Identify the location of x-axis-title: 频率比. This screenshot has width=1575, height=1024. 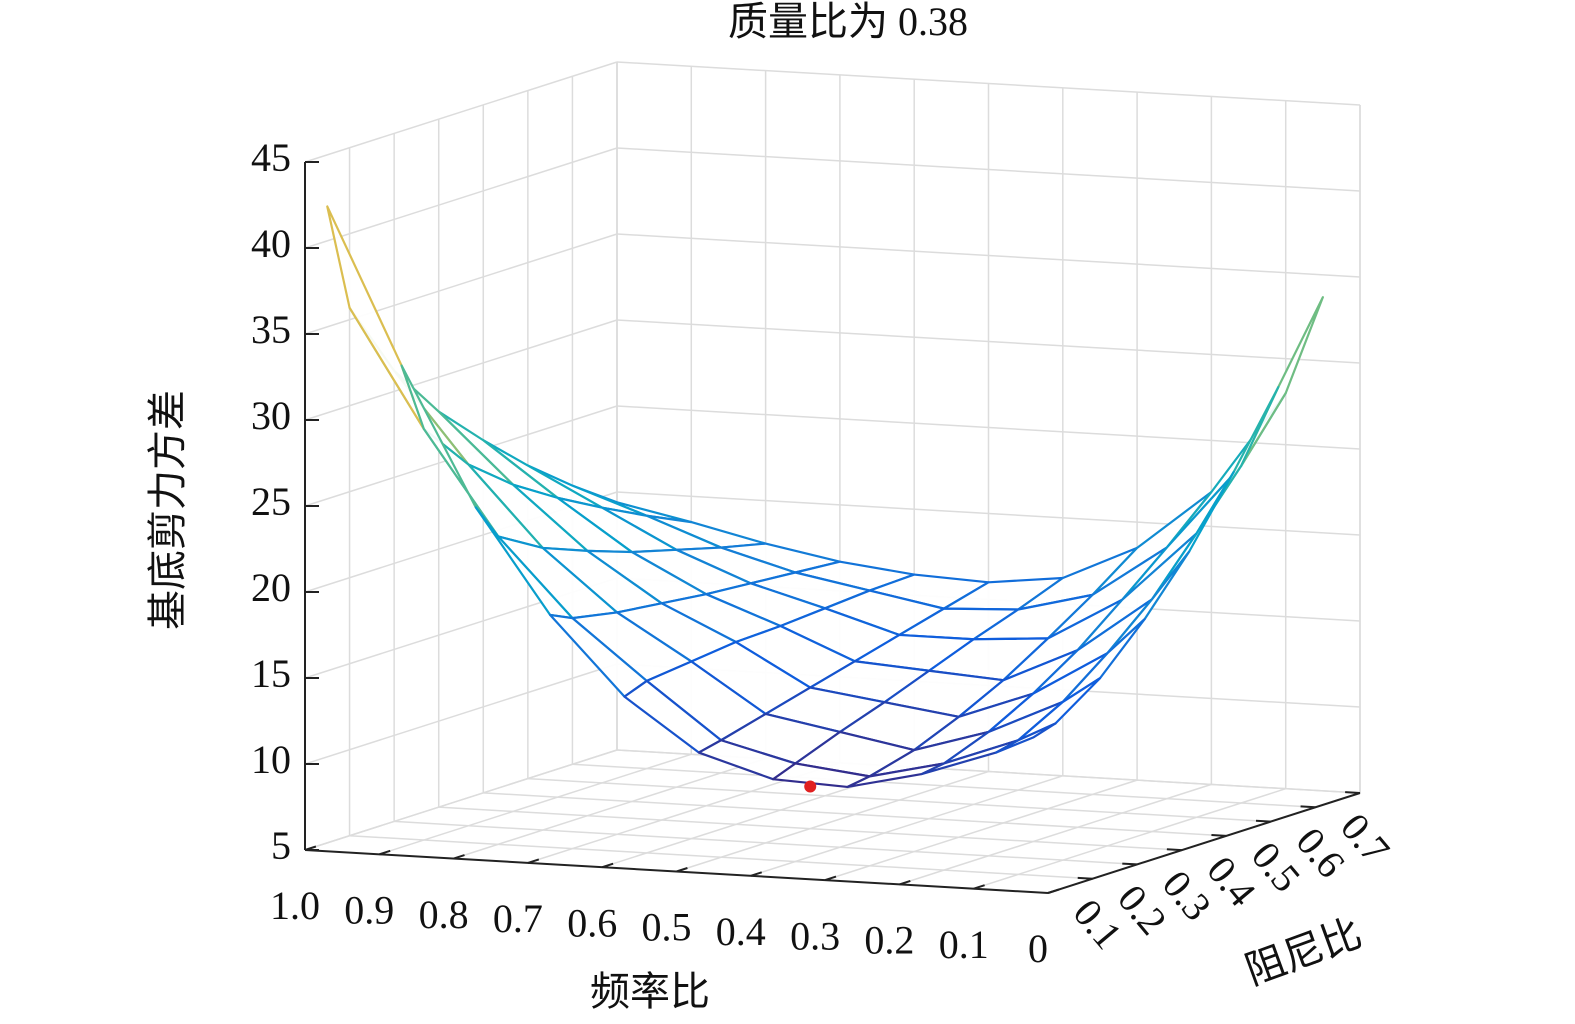
(650, 991).